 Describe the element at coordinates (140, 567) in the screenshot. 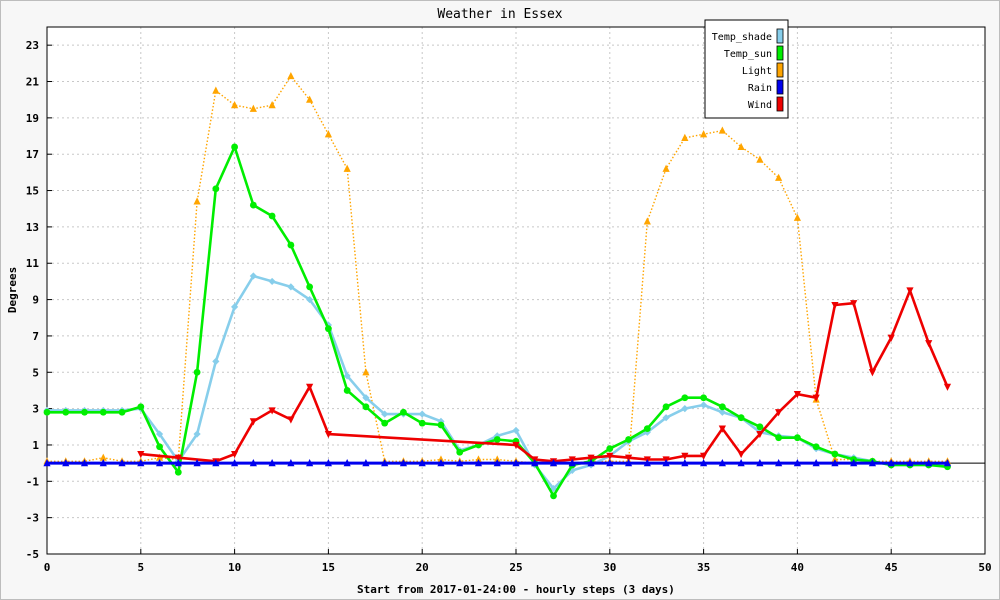

I see `x-tick-label: 5` at that location.